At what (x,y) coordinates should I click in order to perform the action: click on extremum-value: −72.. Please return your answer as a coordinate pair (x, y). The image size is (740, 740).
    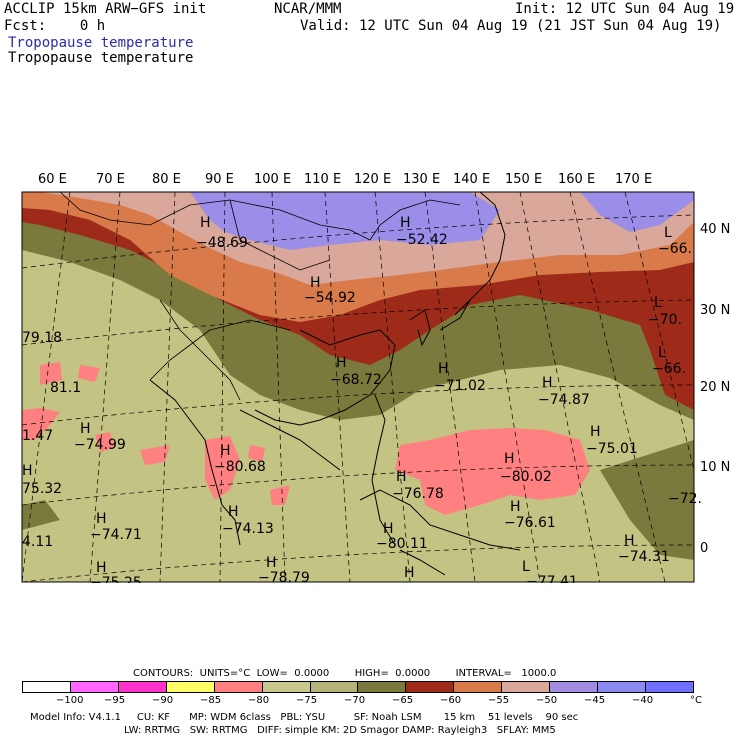
    Looking at the image, I should click on (685, 499).